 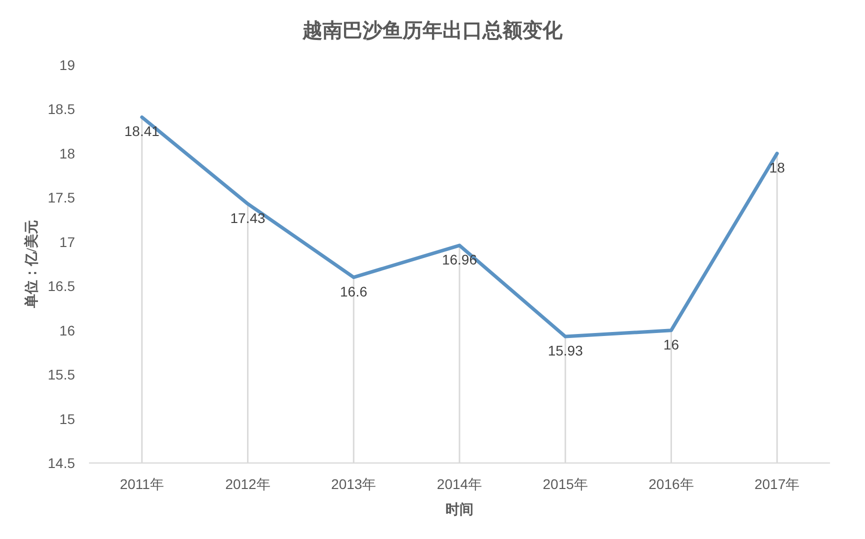 I want to click on y-tick-label: 19, so click(x=67, y=65).